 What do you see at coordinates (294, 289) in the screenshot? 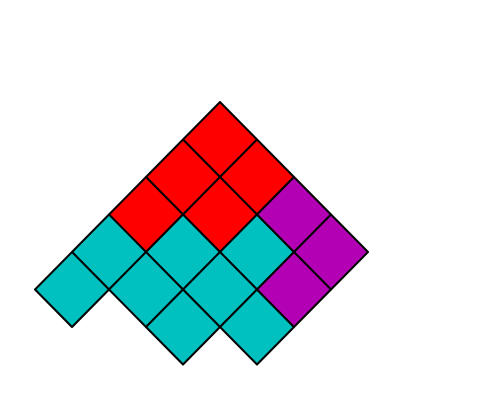
I see `cell-magenta` at bounding box center [294, 289].